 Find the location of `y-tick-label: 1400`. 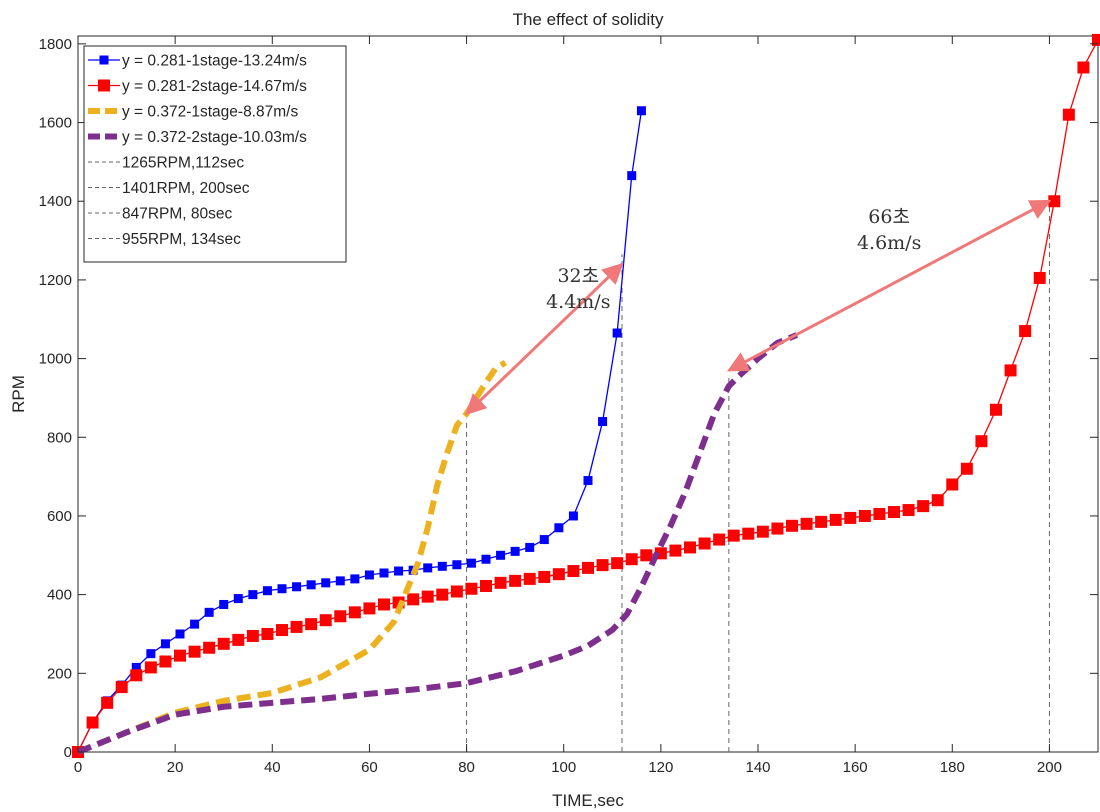

y-tick-label: 1400 is located at coordinates (55, 201).